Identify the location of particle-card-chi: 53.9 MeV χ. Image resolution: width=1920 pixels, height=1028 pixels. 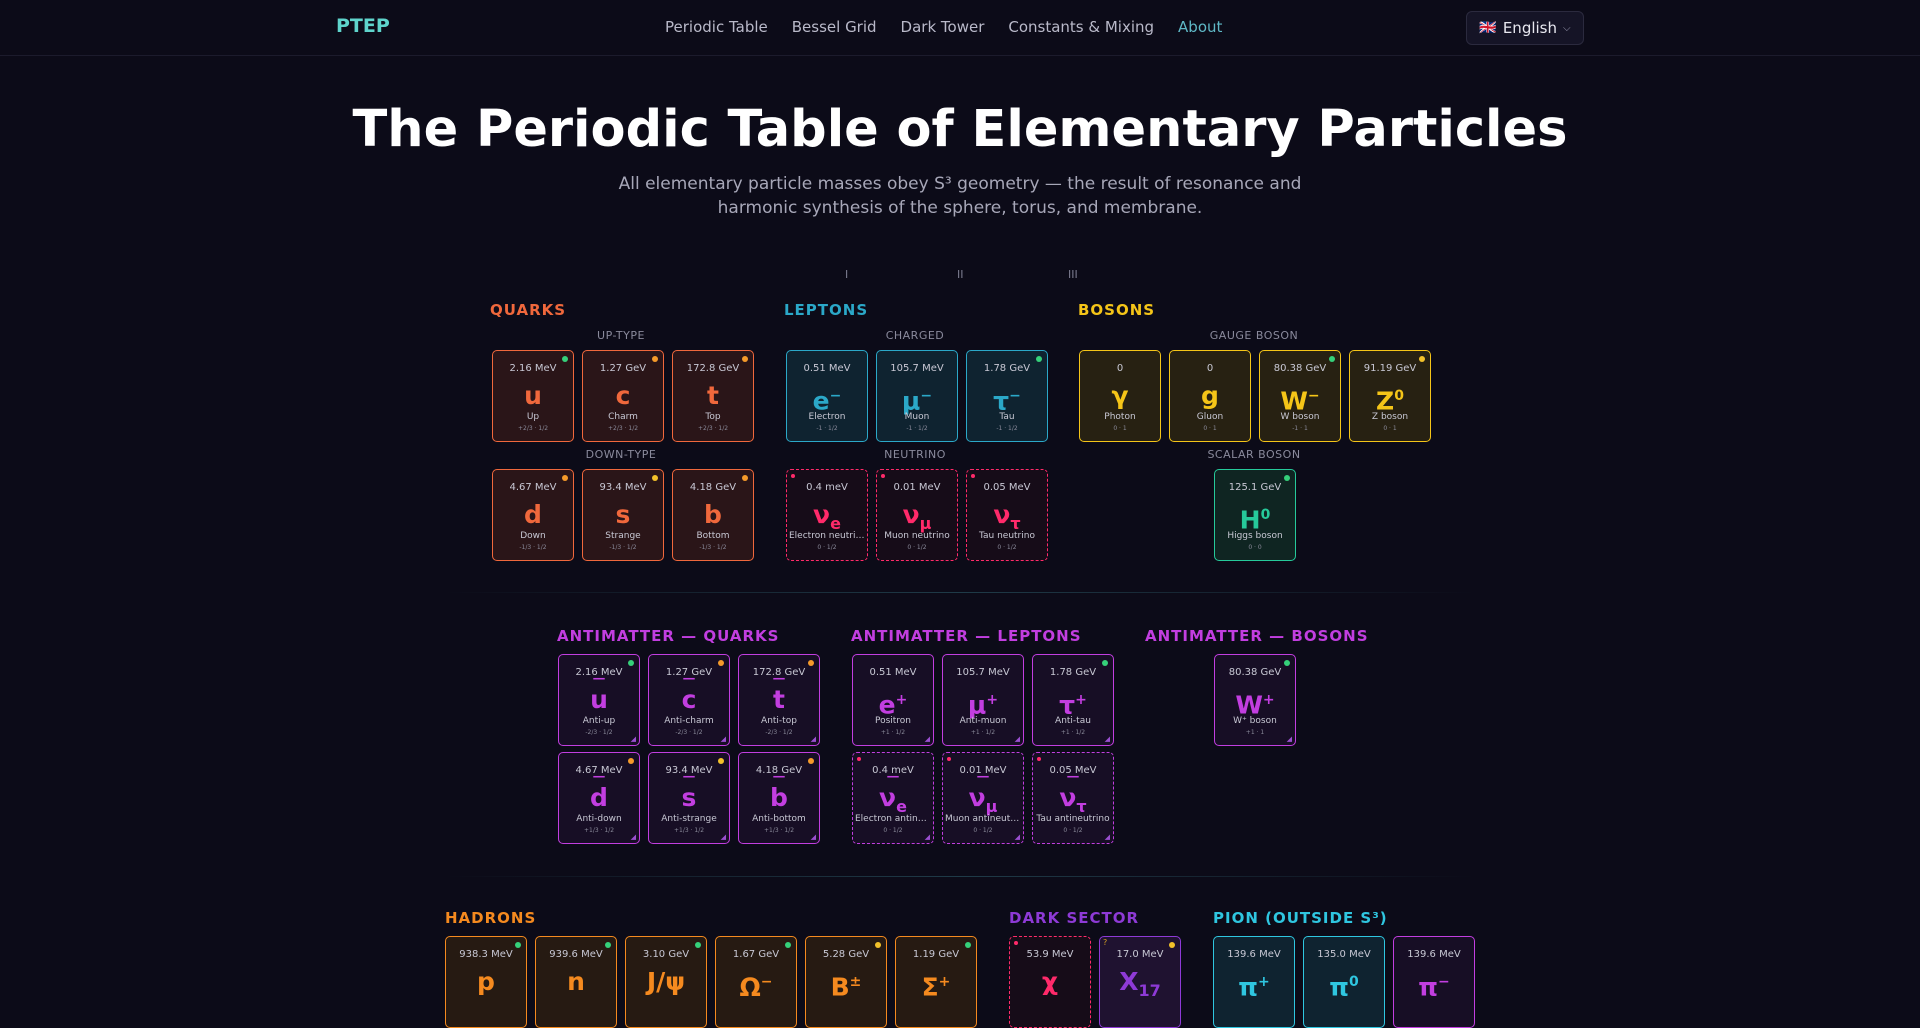
(1050, 982).